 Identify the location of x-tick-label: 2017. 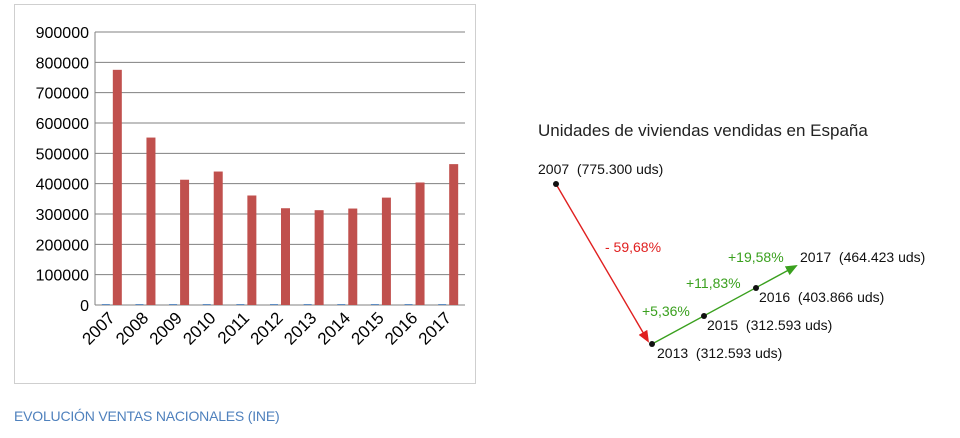
(435, 328).